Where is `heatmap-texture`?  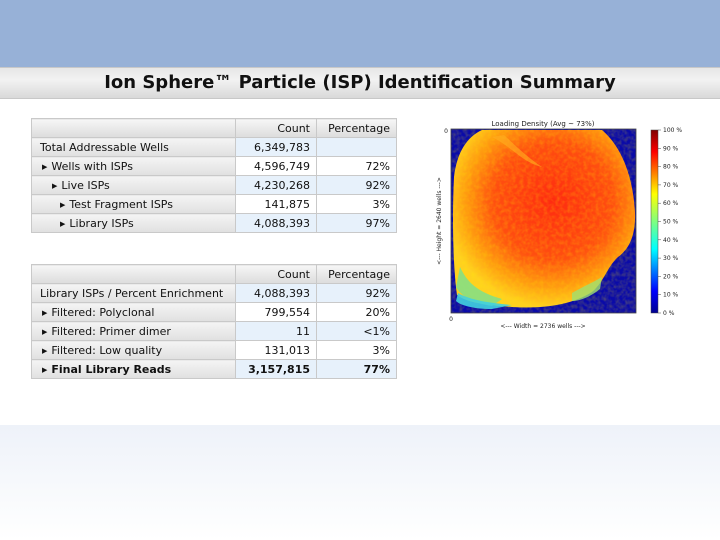 heatmap-texture is located at coordinates (543, 221).